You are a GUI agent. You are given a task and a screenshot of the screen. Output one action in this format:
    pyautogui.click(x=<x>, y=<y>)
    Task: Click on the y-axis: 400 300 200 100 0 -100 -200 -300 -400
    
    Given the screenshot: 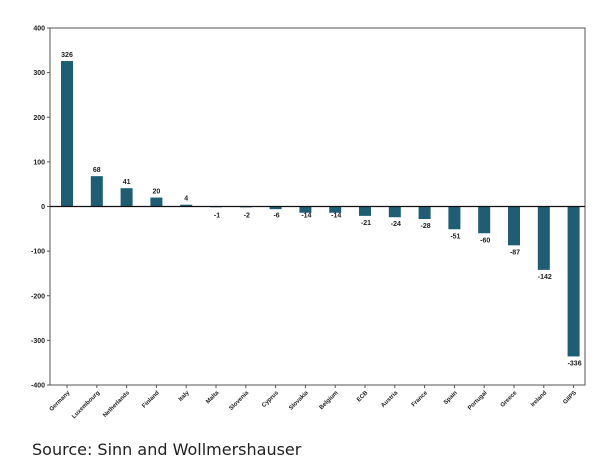 What is the action you would take?
    pyautogui.click(x=40, y=208)
    